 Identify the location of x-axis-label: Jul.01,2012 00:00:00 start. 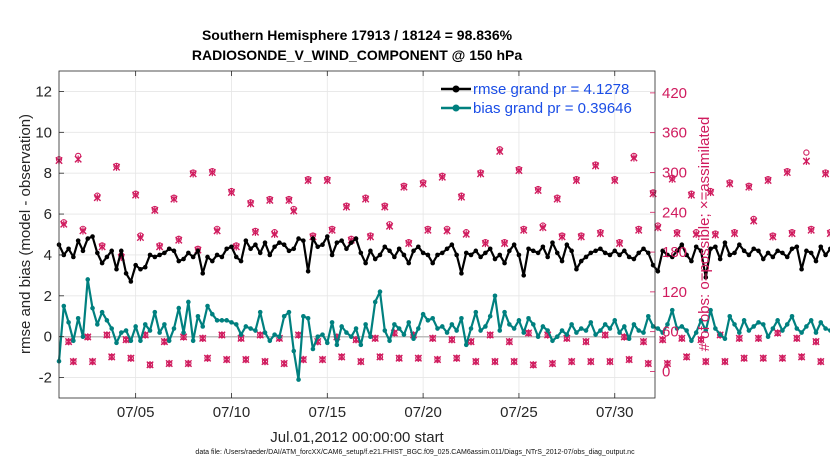
(357, 437).